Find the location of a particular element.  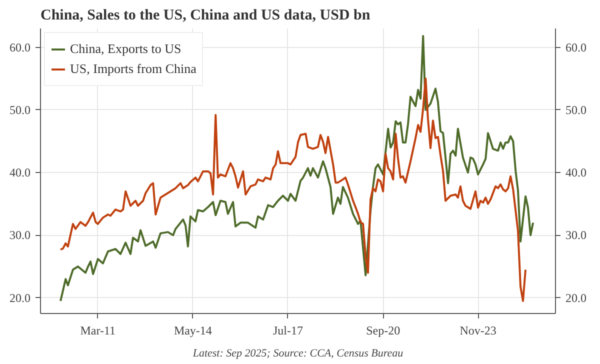

x-tick-label: Sep-20 is located at coordinates (383, 331).